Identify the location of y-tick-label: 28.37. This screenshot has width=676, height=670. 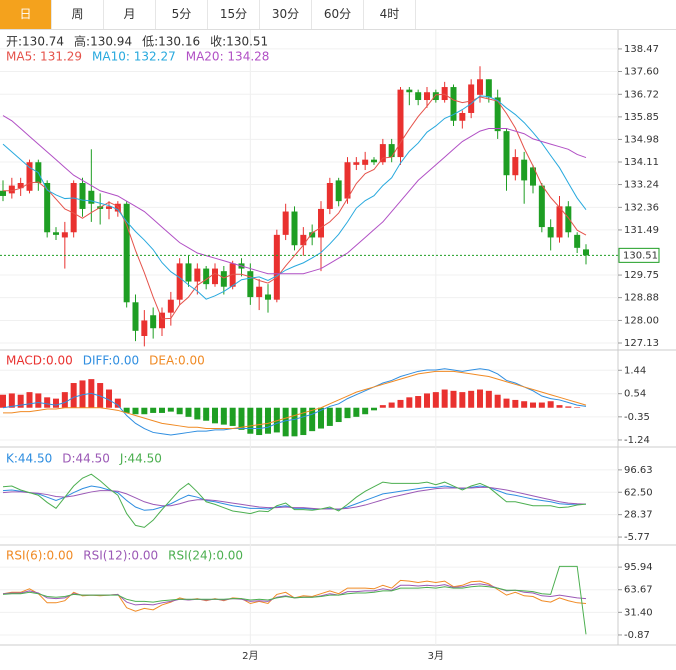
(638, 515).